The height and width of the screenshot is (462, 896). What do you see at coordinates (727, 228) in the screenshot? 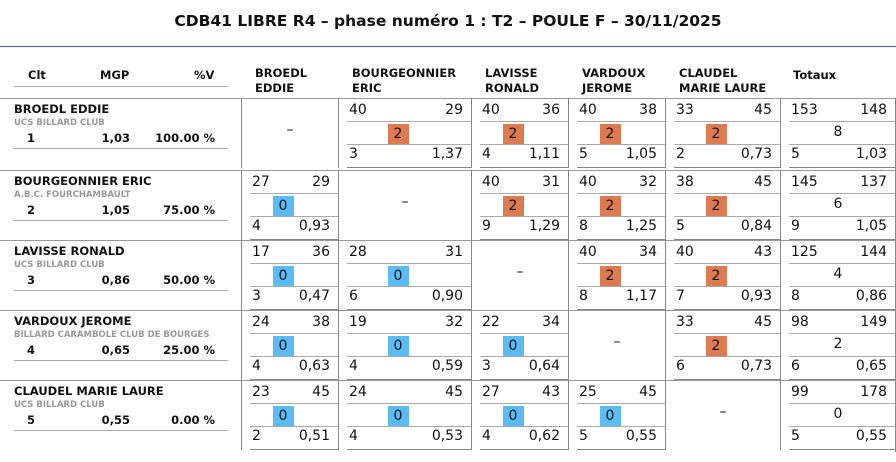
I see `innings-line: 5 0,84` at bounding box center [727, 228].